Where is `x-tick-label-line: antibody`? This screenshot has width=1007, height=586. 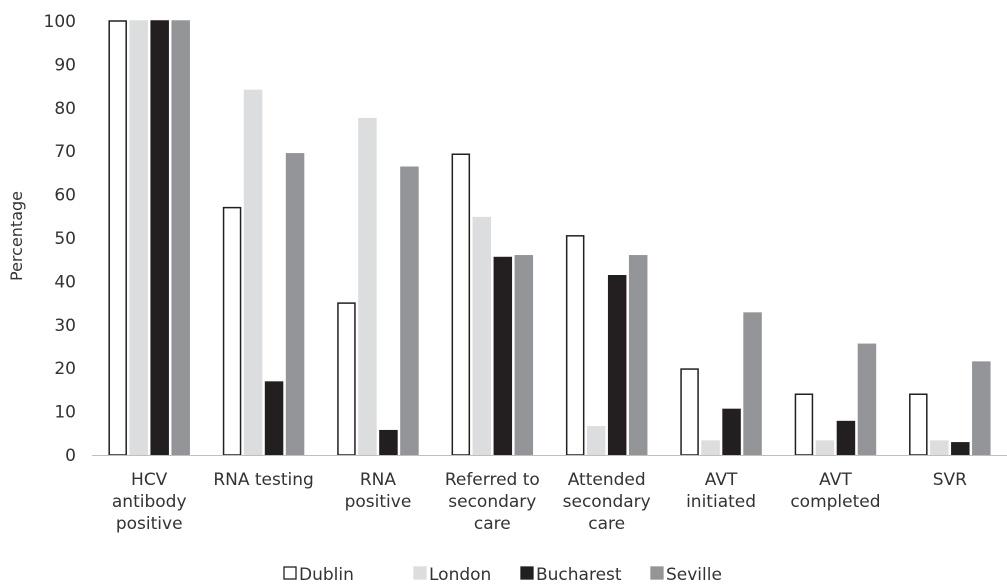
x-tick-label-line: antibody is located at coordinates (149, 502).